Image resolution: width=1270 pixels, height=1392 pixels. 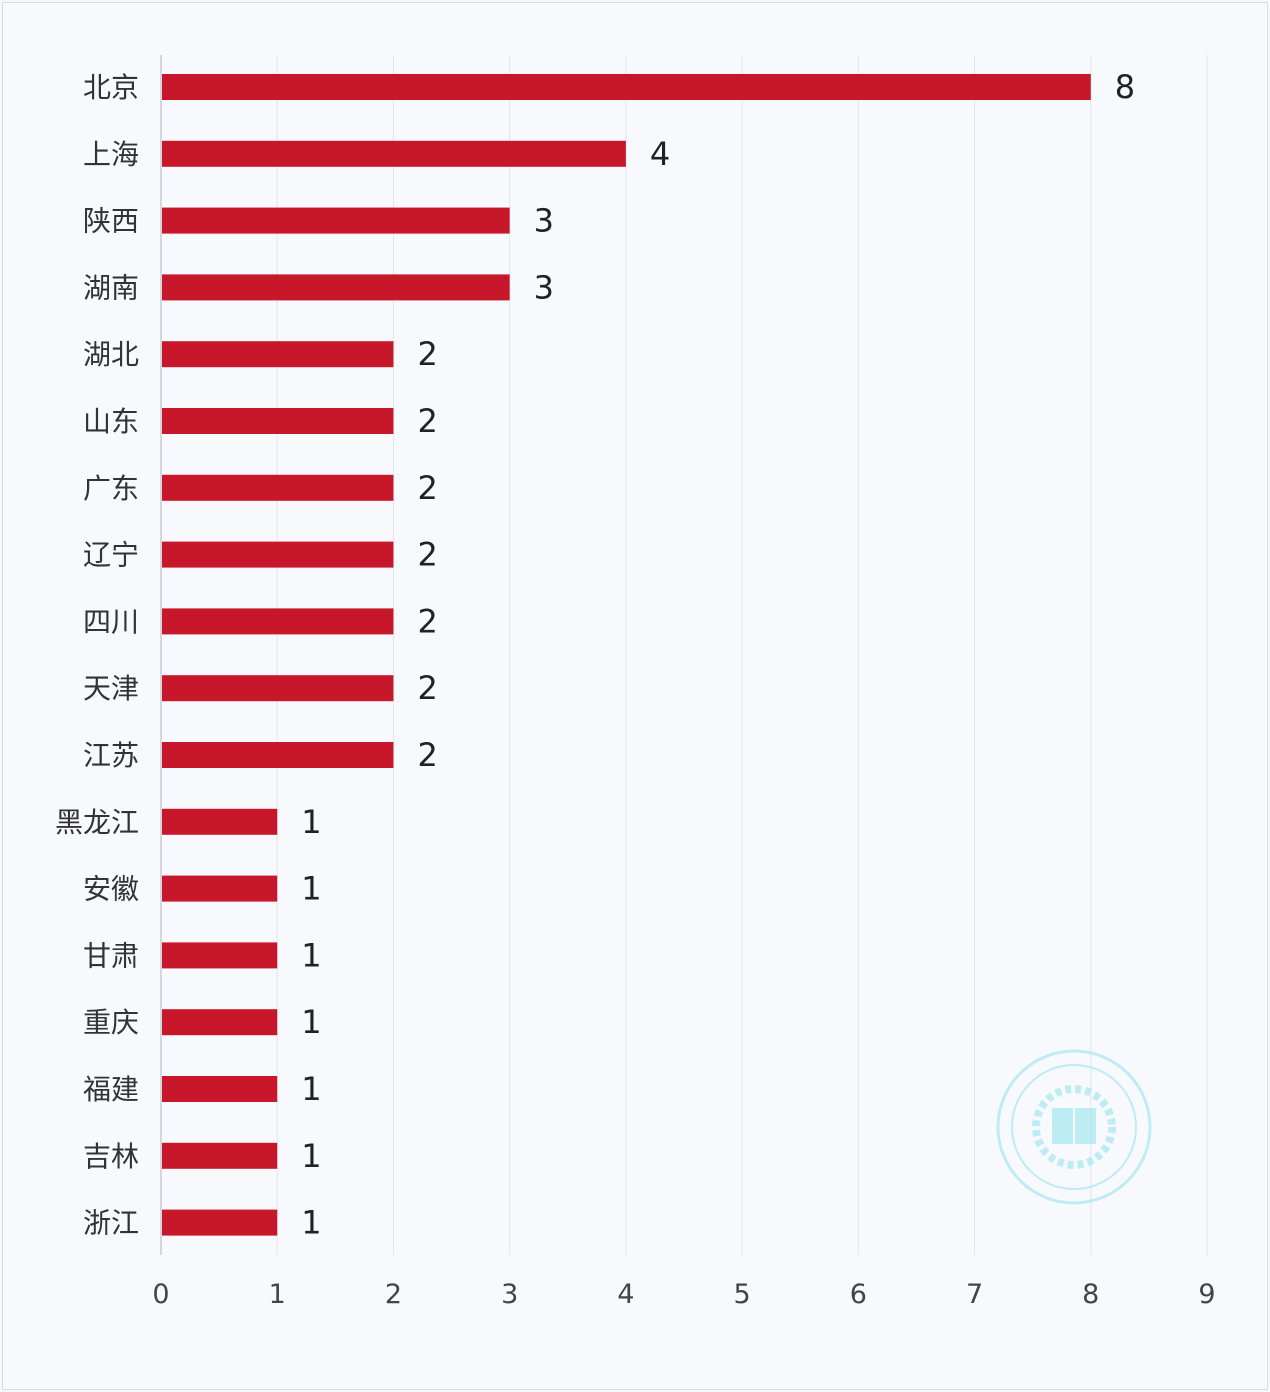 I want to click on category-label: 福建, so click(x=111, y=1089).